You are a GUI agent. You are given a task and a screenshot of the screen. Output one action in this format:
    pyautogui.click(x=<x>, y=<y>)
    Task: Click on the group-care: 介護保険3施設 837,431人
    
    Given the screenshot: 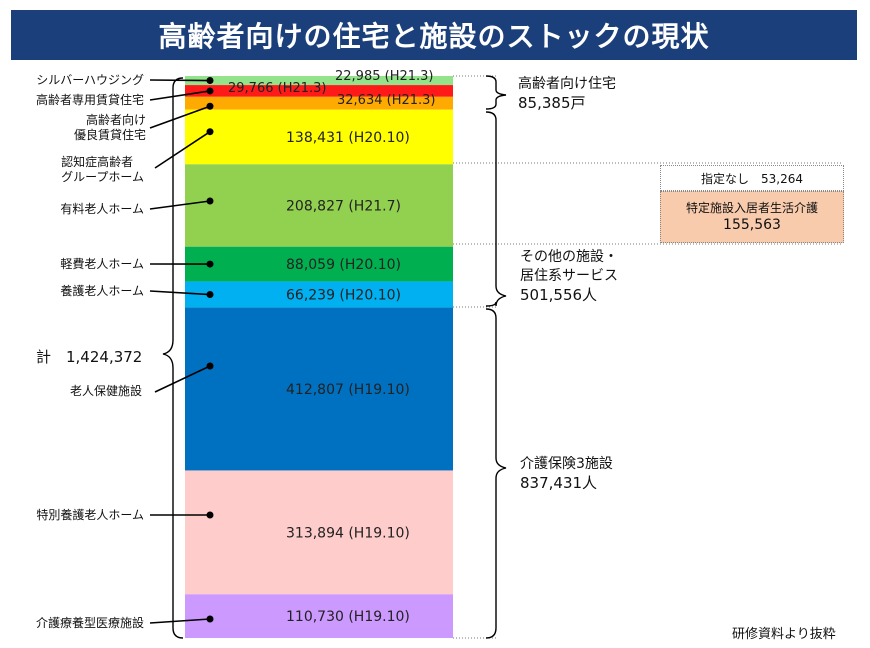 What is the action you would take?
    pyautogui.click(x=566, y=474)
    